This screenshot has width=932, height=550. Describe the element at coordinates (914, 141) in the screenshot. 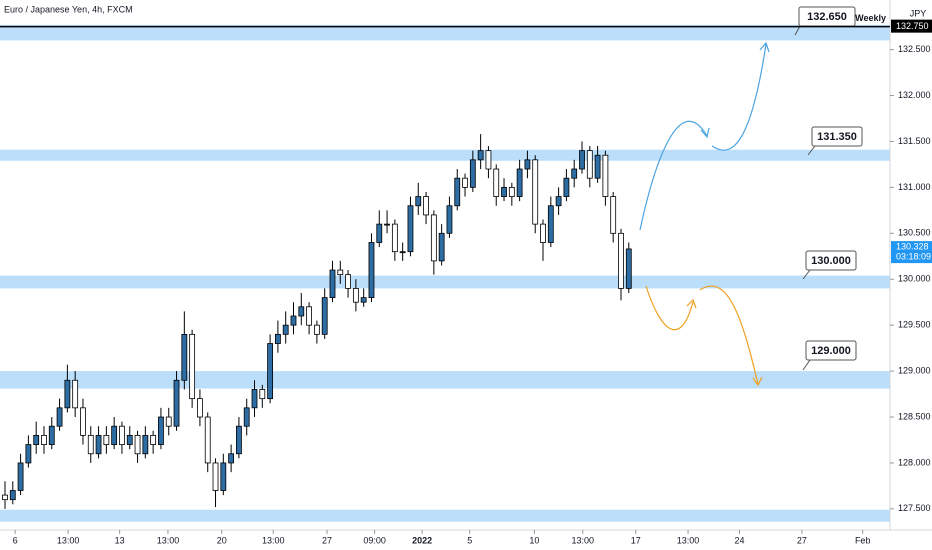

I see `y-tick-label: 131.500` at that location.